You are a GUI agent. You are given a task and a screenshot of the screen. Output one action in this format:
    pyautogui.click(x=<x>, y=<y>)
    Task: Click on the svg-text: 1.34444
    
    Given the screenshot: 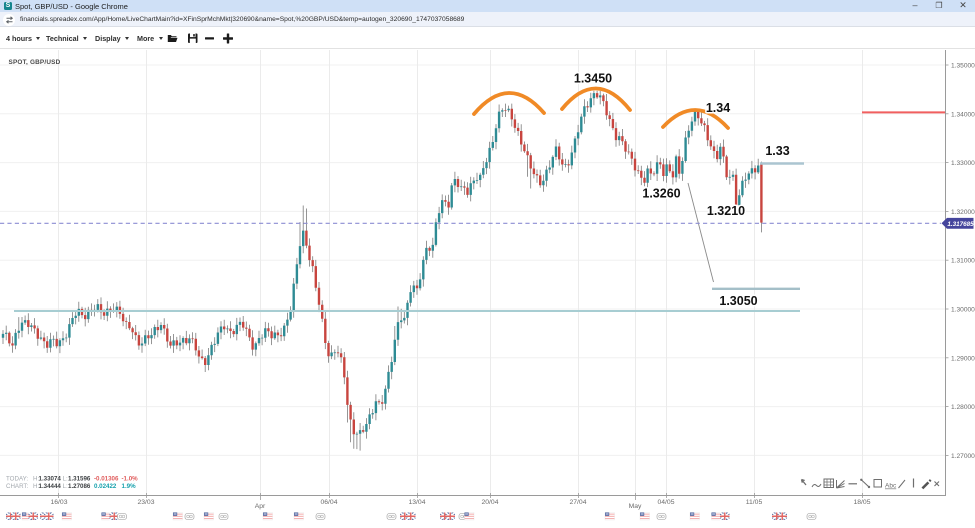 What is the action you would take?
    pyautogui.click(x=50, y=486)
    